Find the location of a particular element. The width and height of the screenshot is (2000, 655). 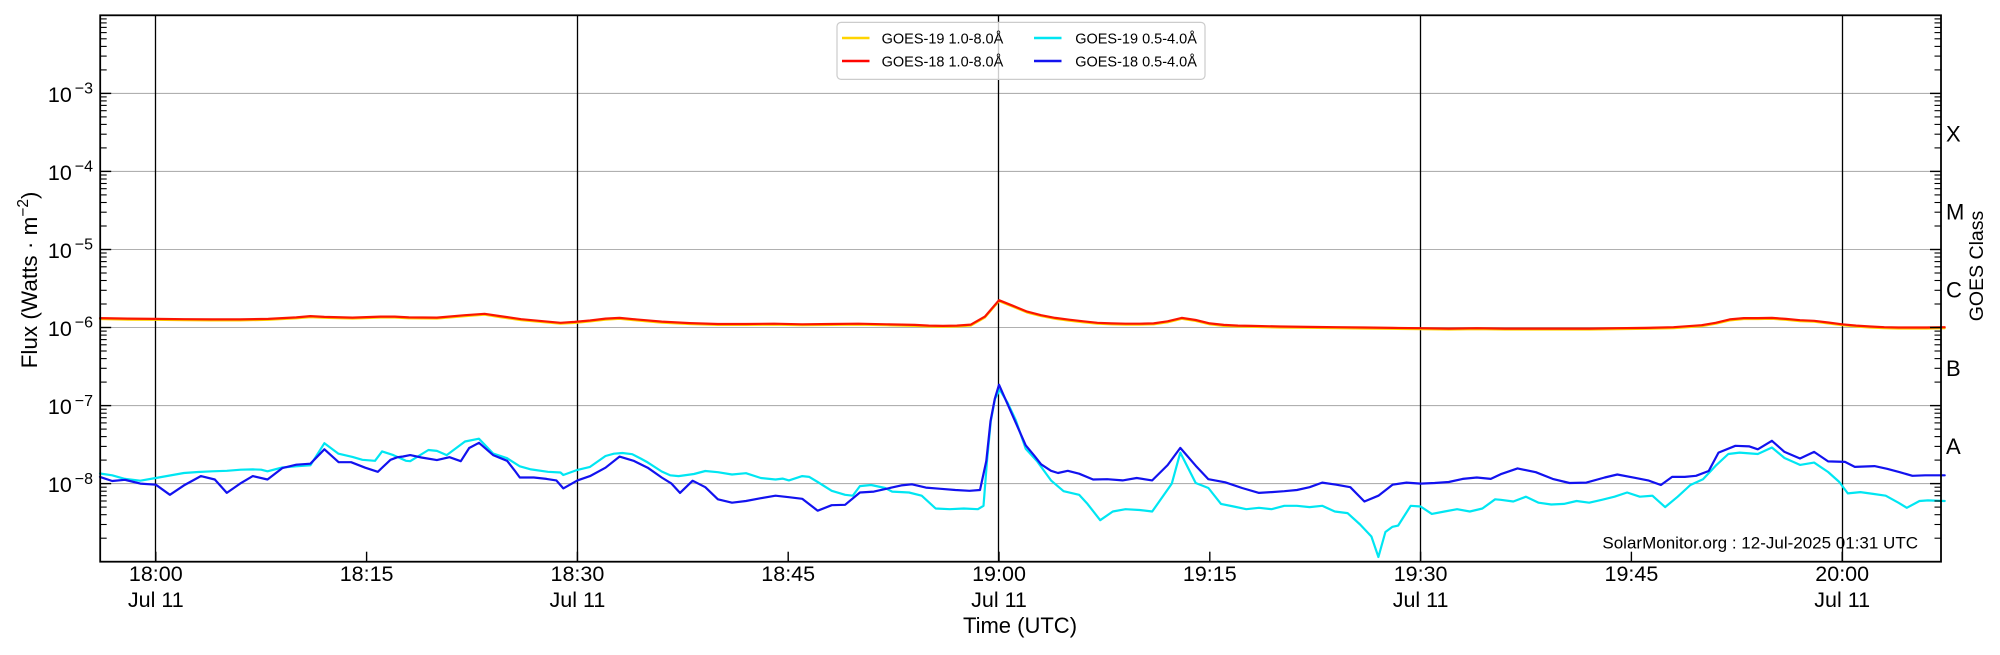

svg-text: 18:45 is located at coordinates (788, 574).